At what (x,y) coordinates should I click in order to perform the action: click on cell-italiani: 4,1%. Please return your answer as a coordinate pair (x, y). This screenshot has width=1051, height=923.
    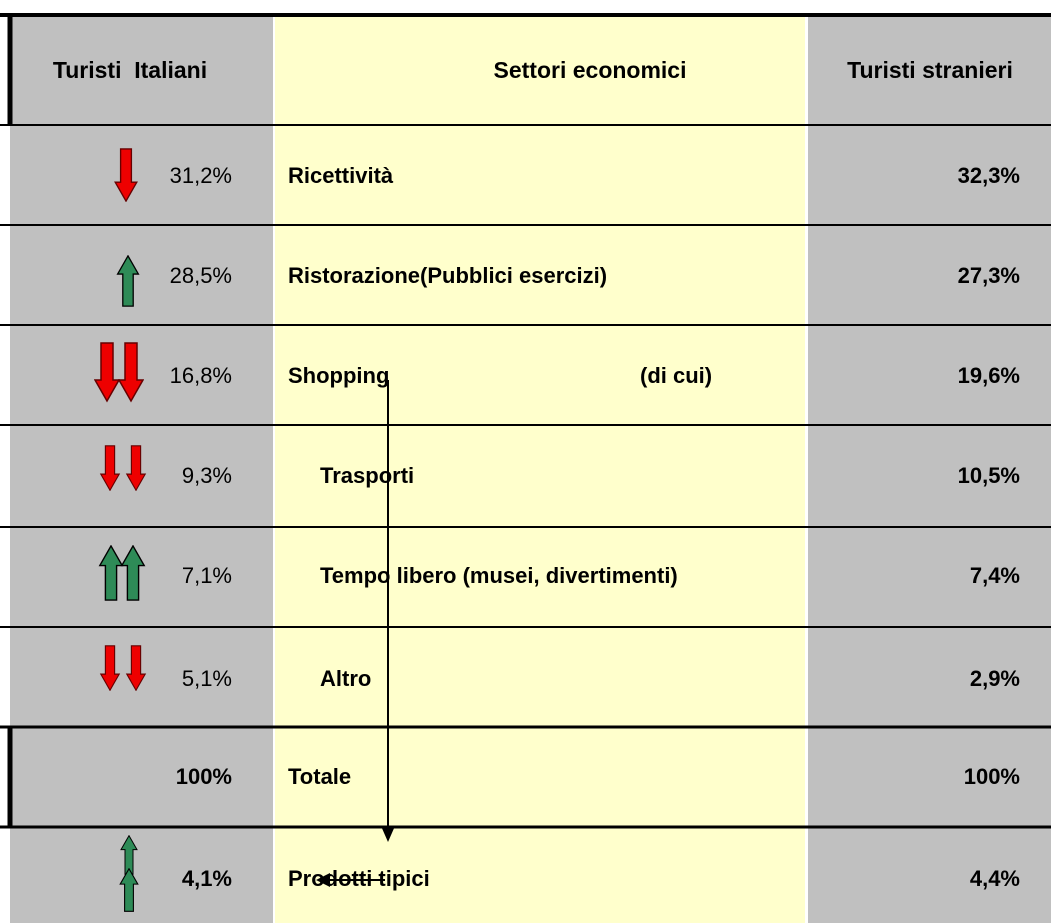
    Looking at the image, I should click on (207, 878).